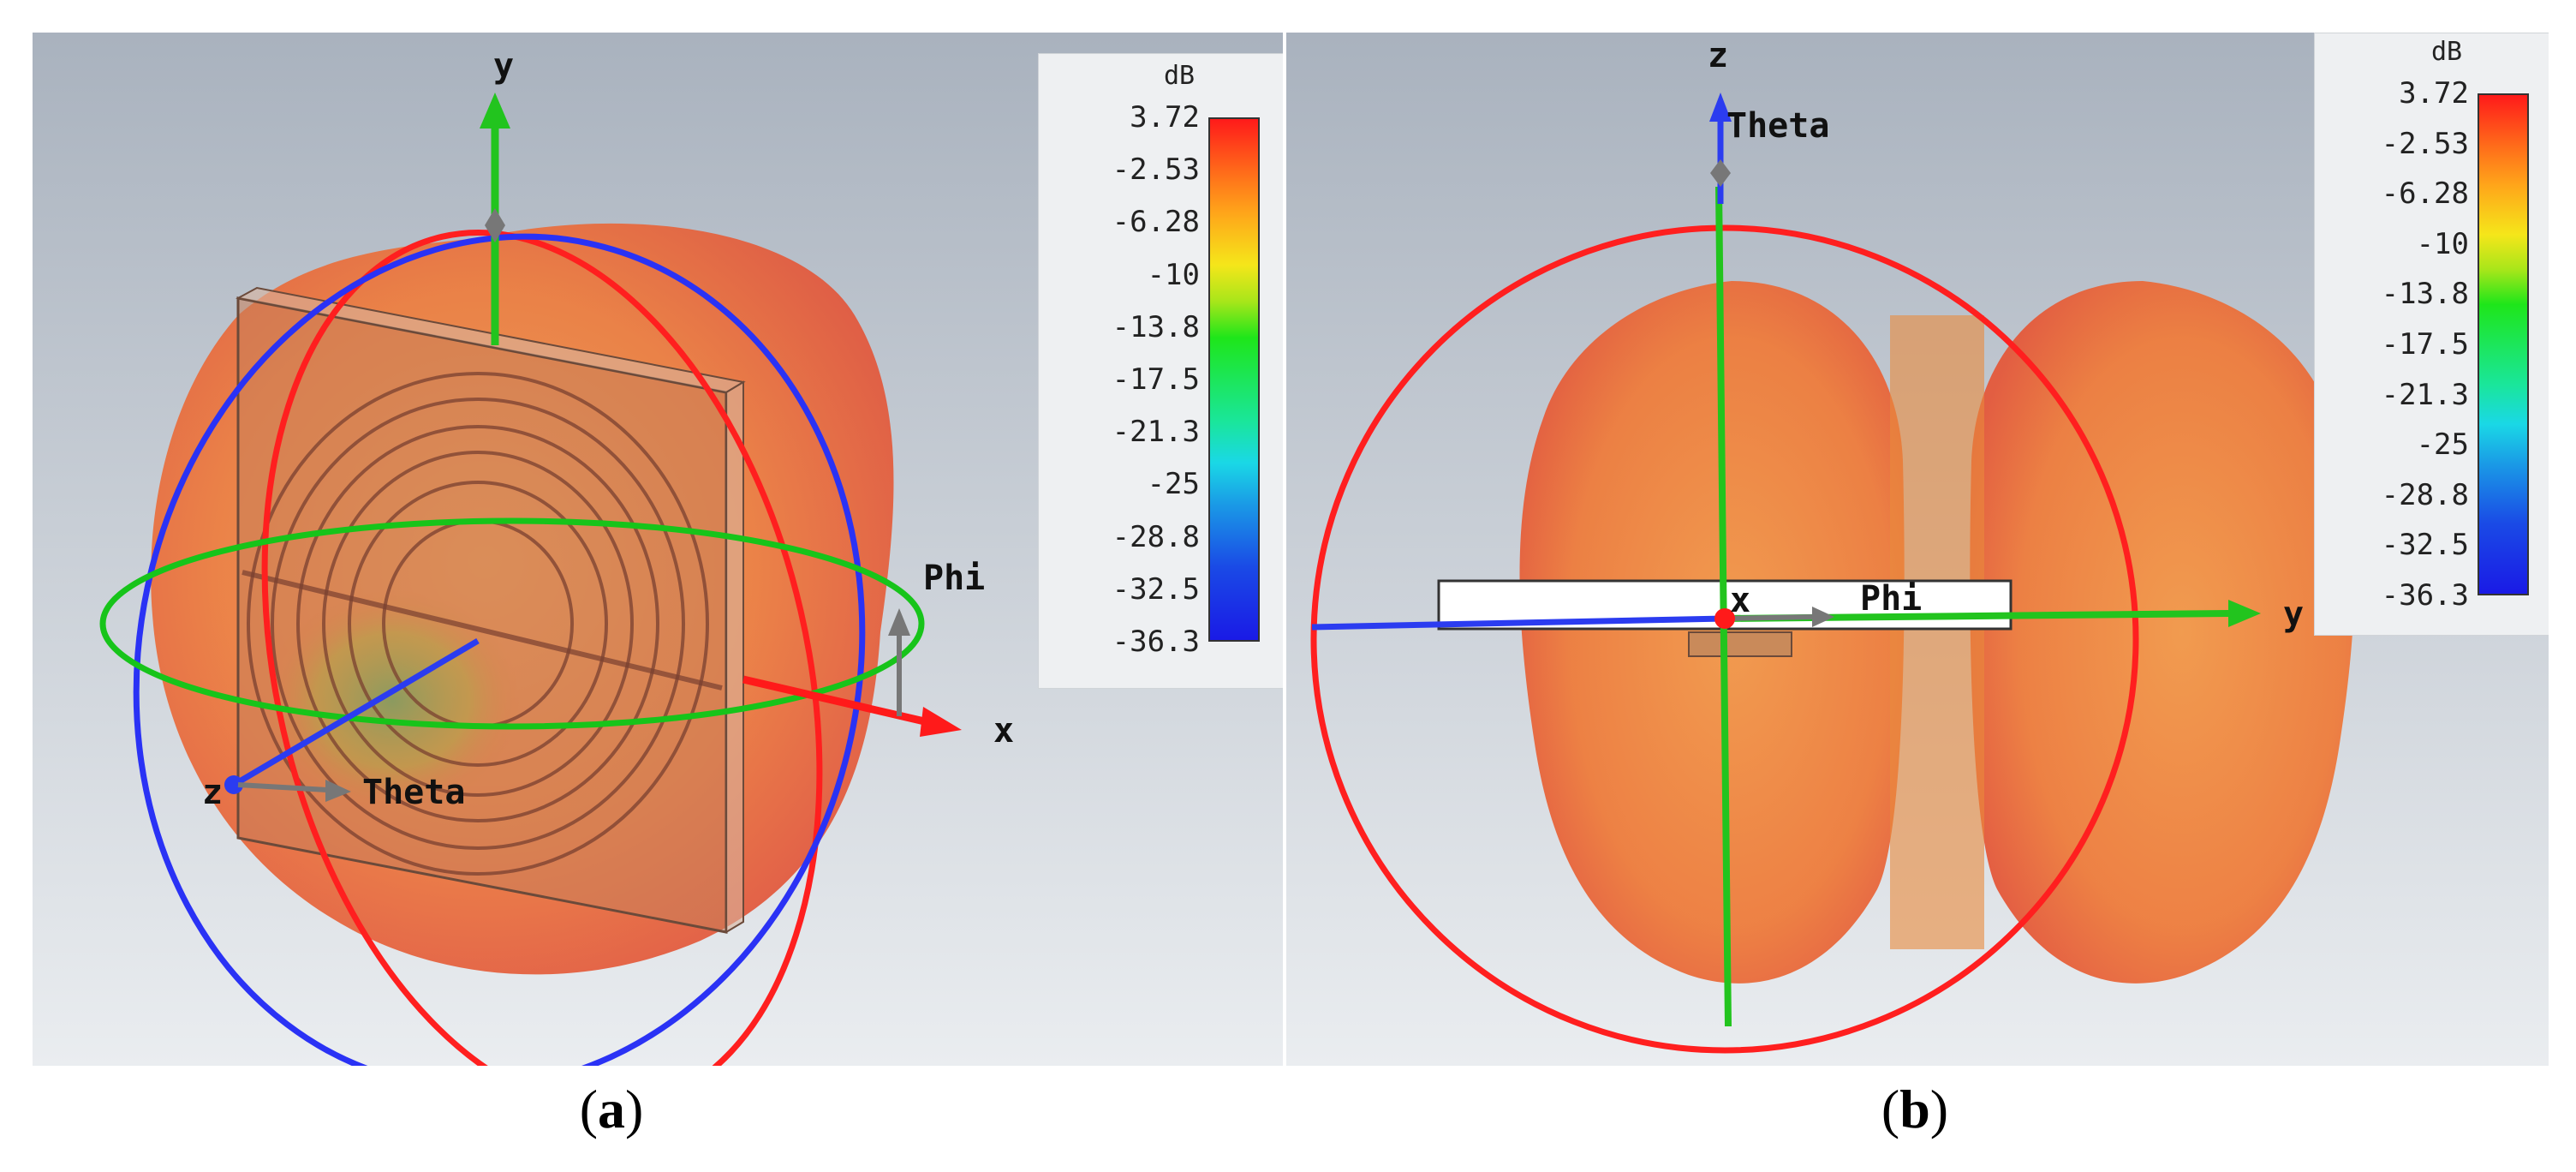 The height and width of the screenshot is (1172, 2576). What do you see at coordinates (588, 1109) in the screenshot?
I see `caption-a-open: (` at bounding box center [588, 1109].